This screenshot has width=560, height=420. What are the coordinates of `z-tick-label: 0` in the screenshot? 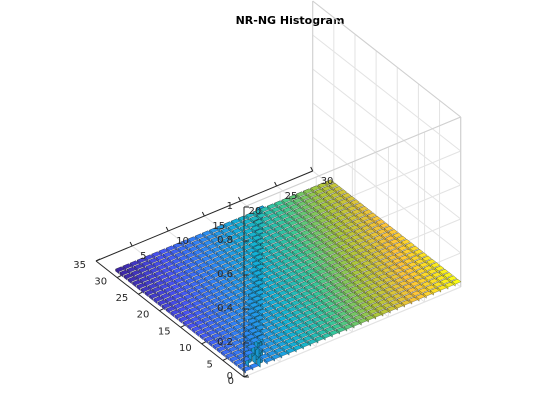 It's located at (230, 376).